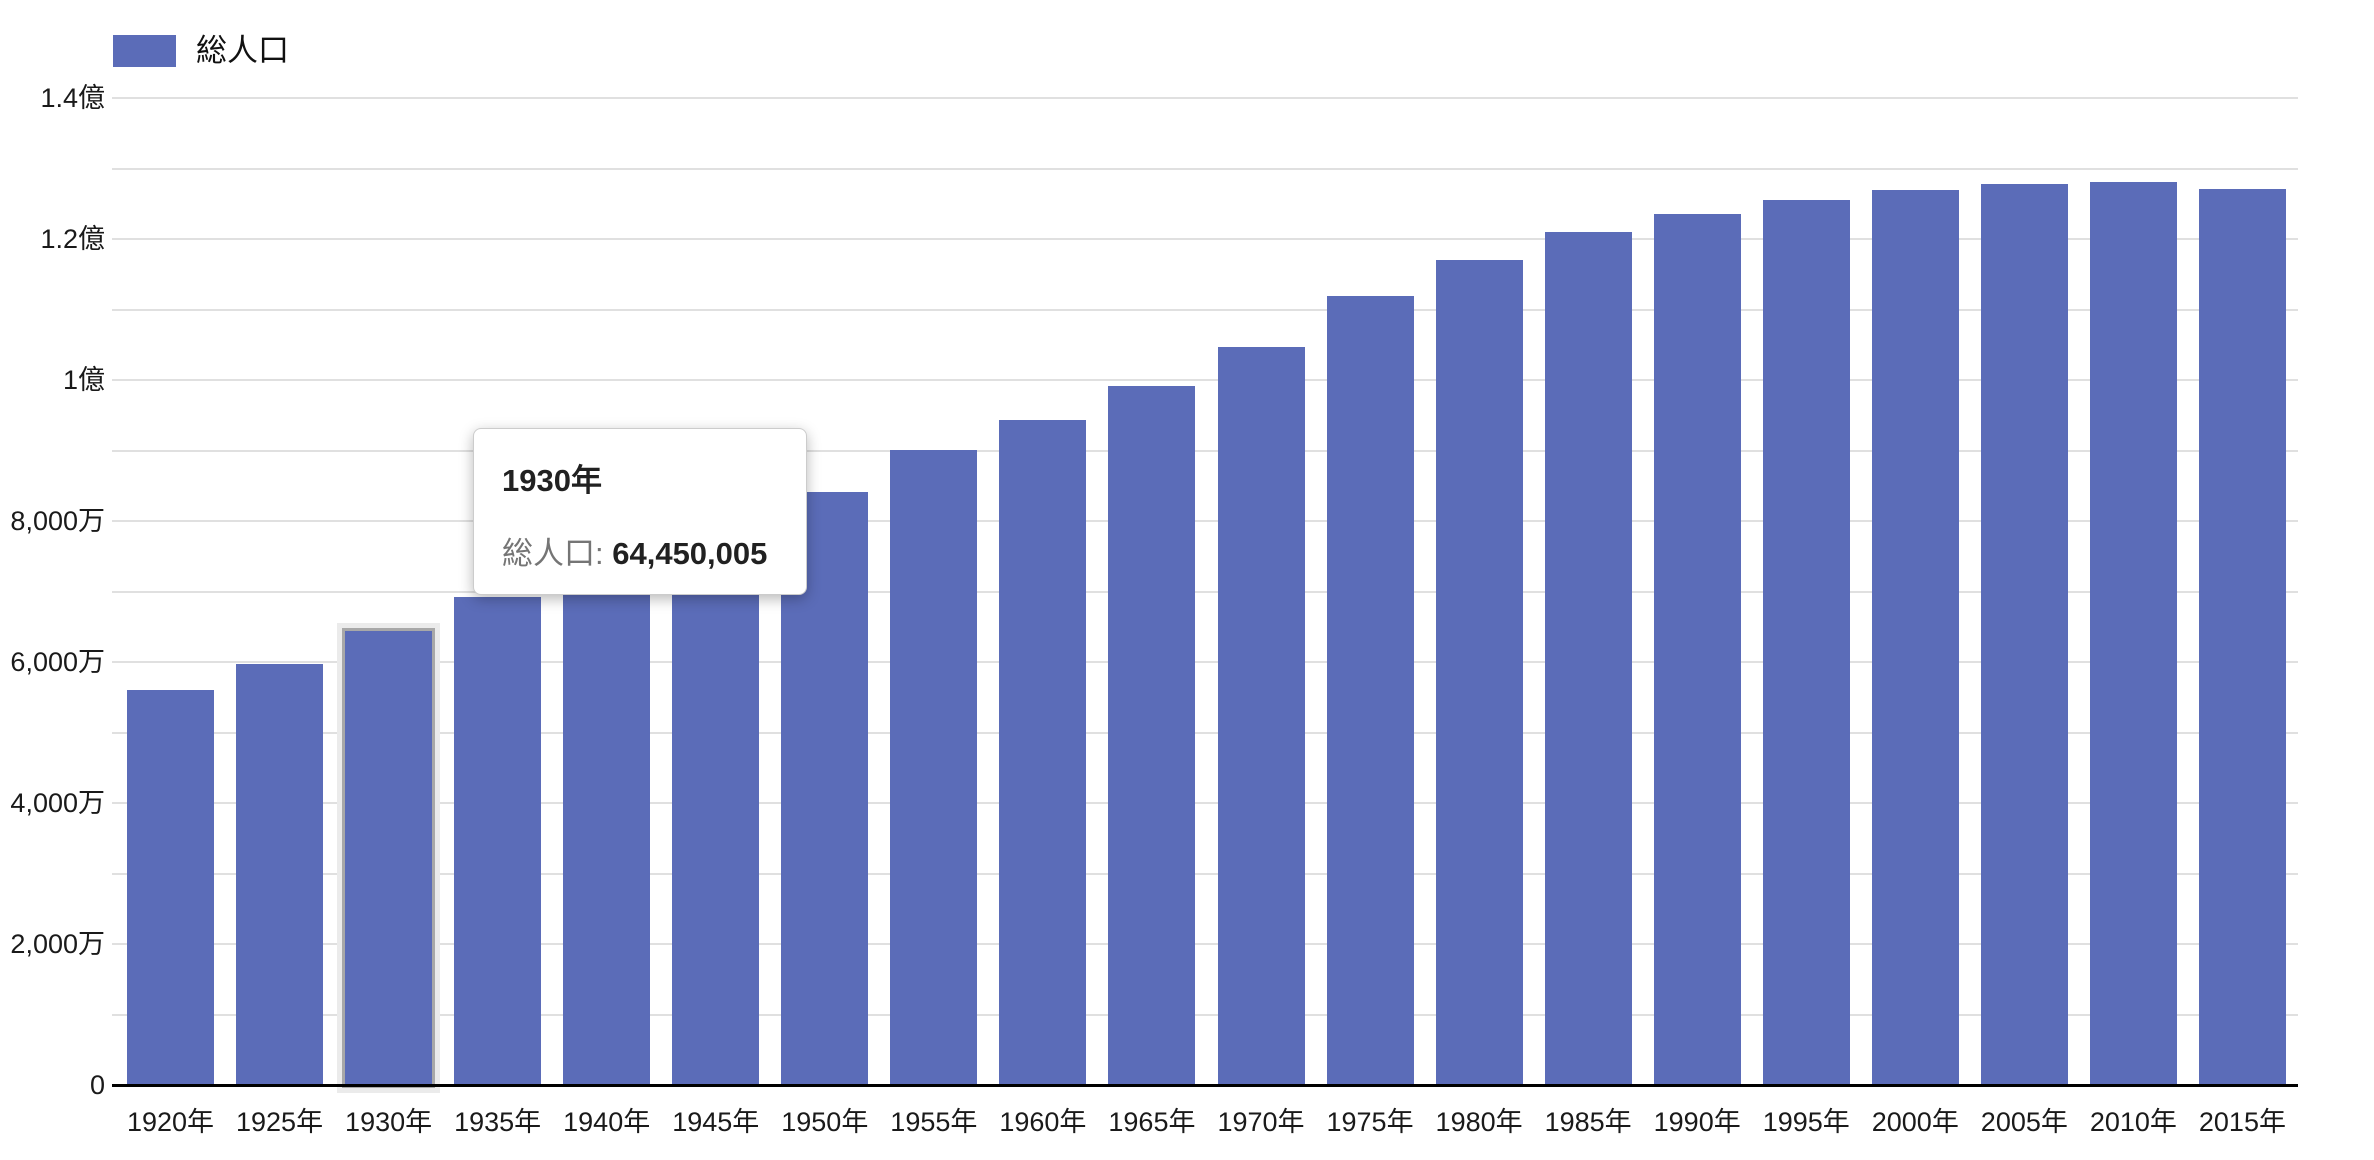 This screenshot has width=2374, height=1160. Describe the element at coordinates (640, 511) in the screenshot. I see `tooltip: 1930年 総人口: 64,450,005` at that location.